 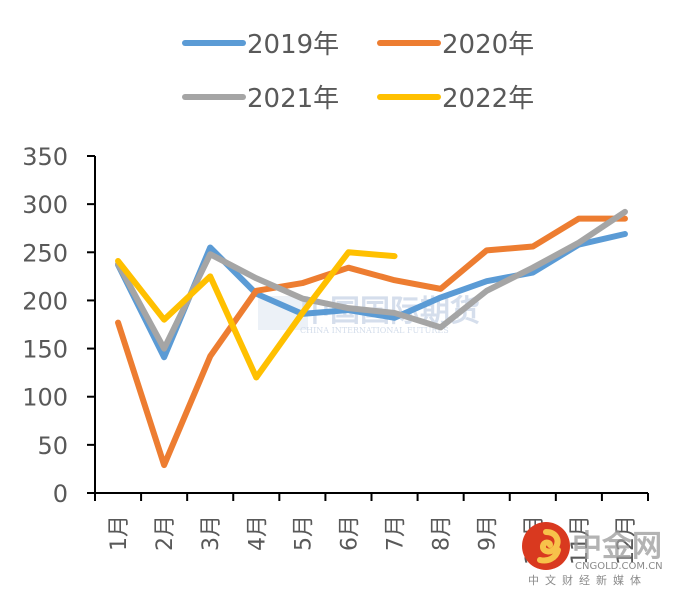 I want to click on x-tick-label: 9月, so click(x=488, y=533).